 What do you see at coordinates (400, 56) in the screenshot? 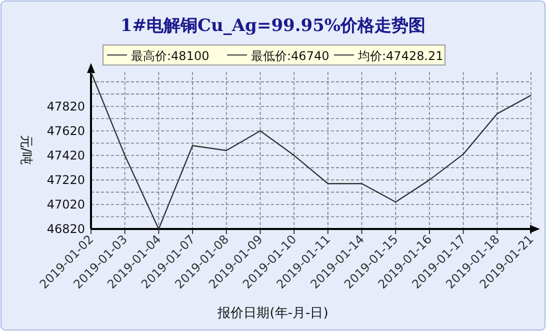
I see `text: 均价:47428.21` at bounding box center [400, 56].